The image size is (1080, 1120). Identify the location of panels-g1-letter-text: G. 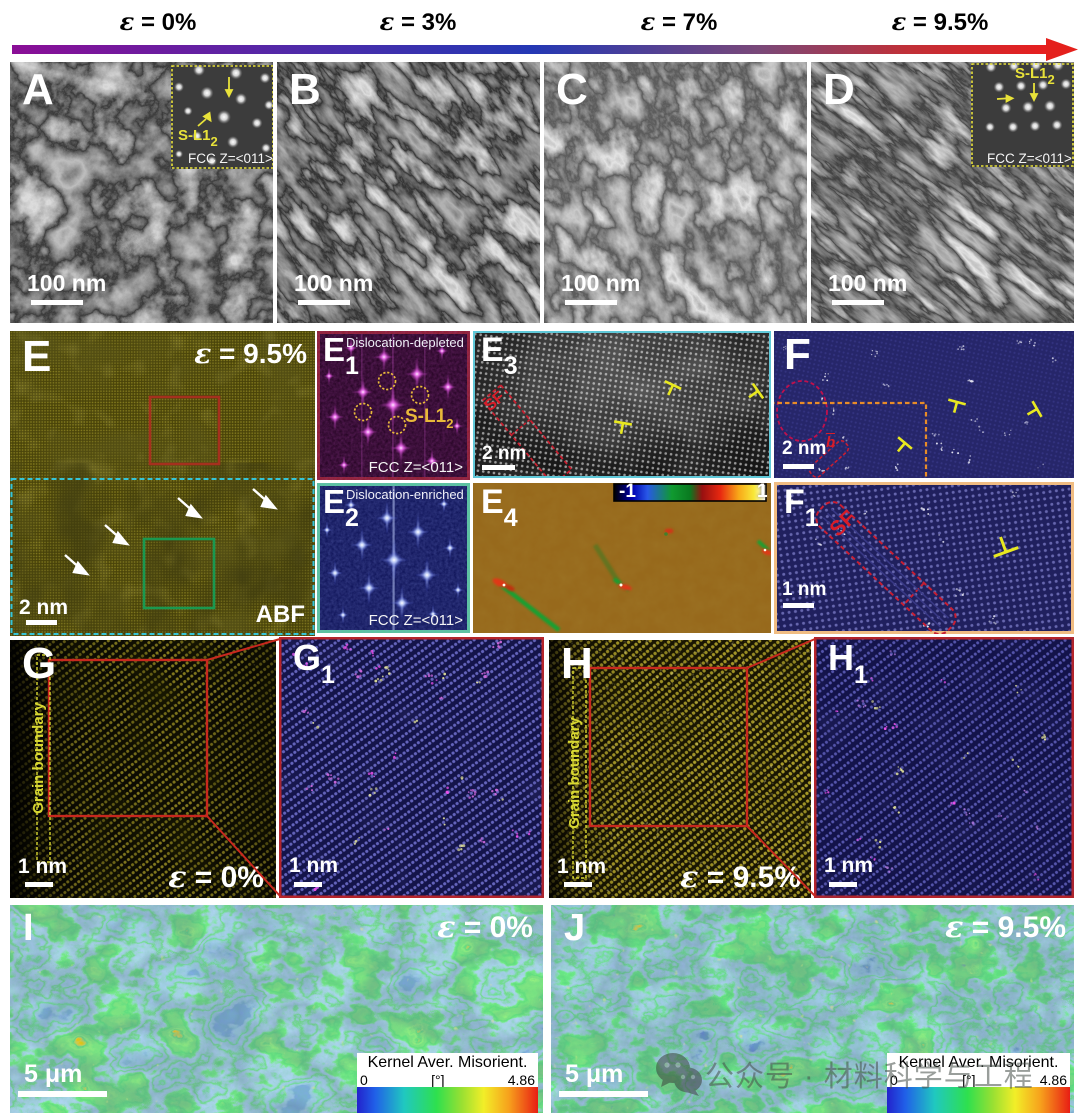
(307, 657).